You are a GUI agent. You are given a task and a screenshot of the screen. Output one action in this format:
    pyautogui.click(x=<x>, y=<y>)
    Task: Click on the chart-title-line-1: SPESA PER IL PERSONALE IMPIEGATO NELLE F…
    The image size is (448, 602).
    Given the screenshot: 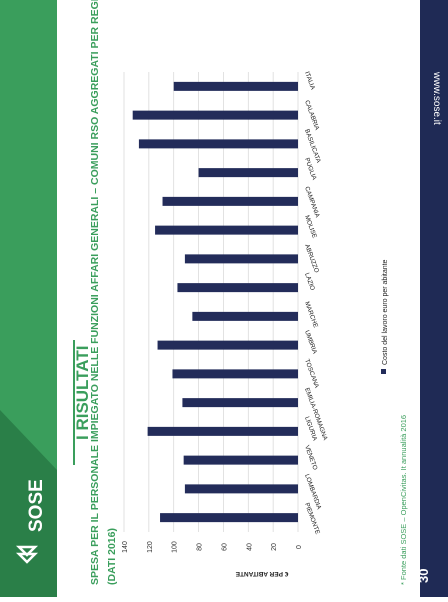 What is the action you would take?
    pyautogui.click(x=95, y=292)
    